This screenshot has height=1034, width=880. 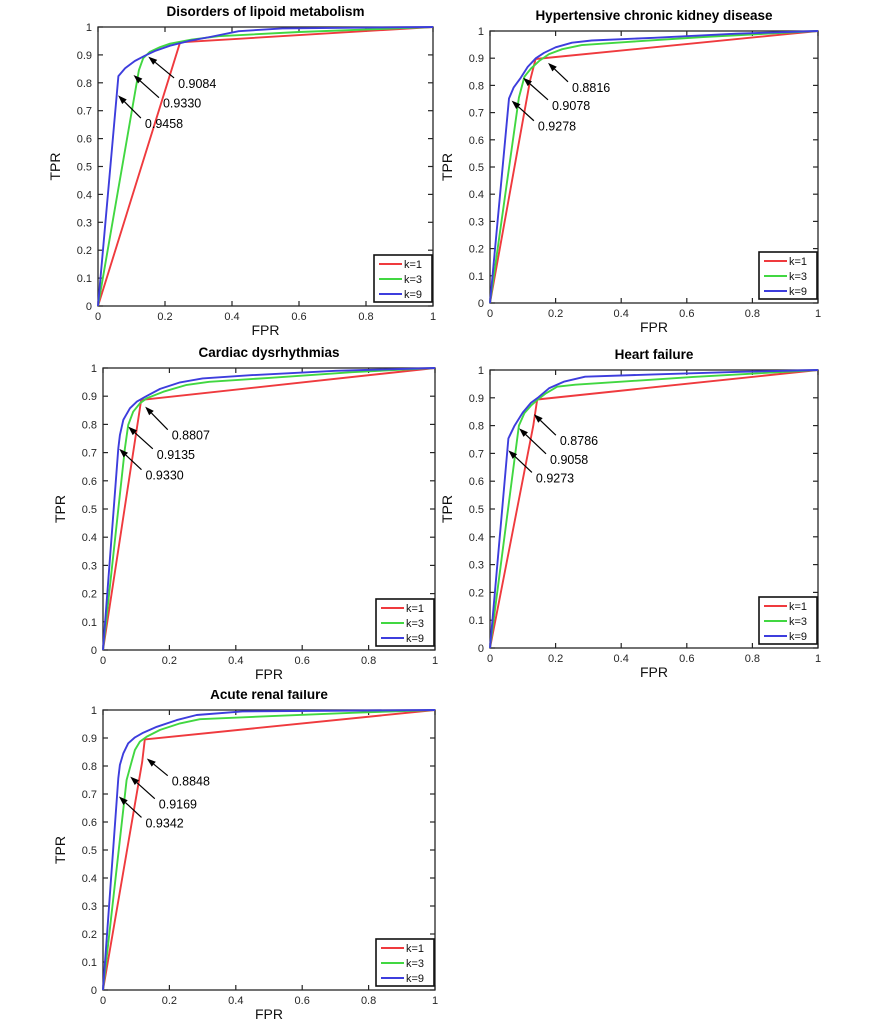 I want to click on auc-annotation: 0.9342, so click(x=164, y=823).